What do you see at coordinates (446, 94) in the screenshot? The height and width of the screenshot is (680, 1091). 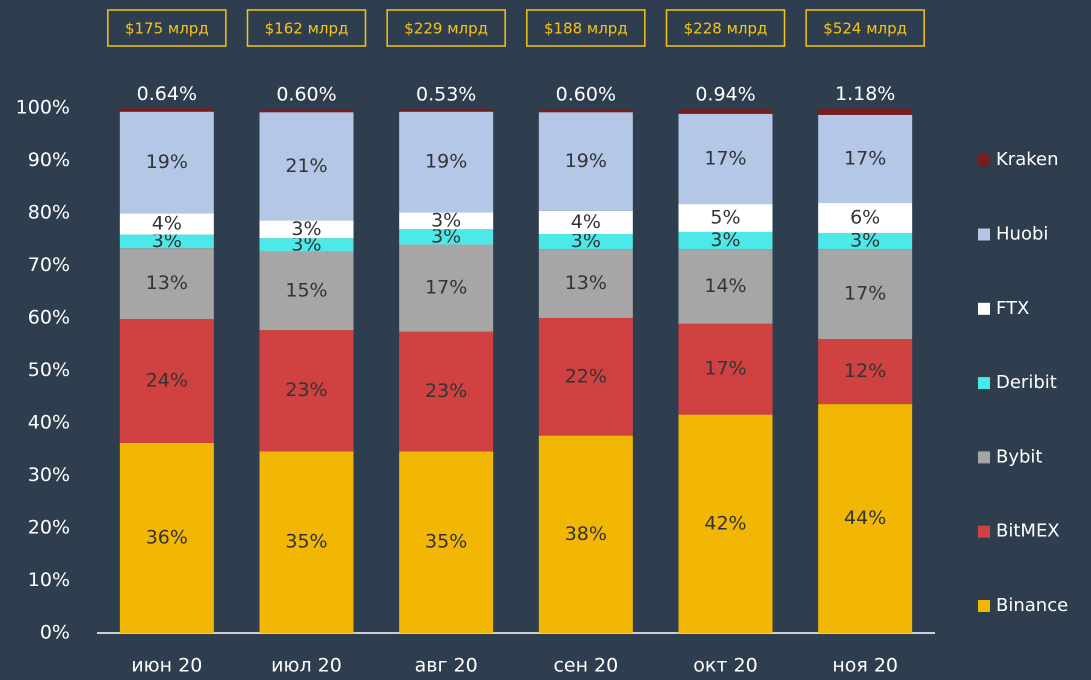 I see `value-label: 0.53%` at bounding box center [446, 94].